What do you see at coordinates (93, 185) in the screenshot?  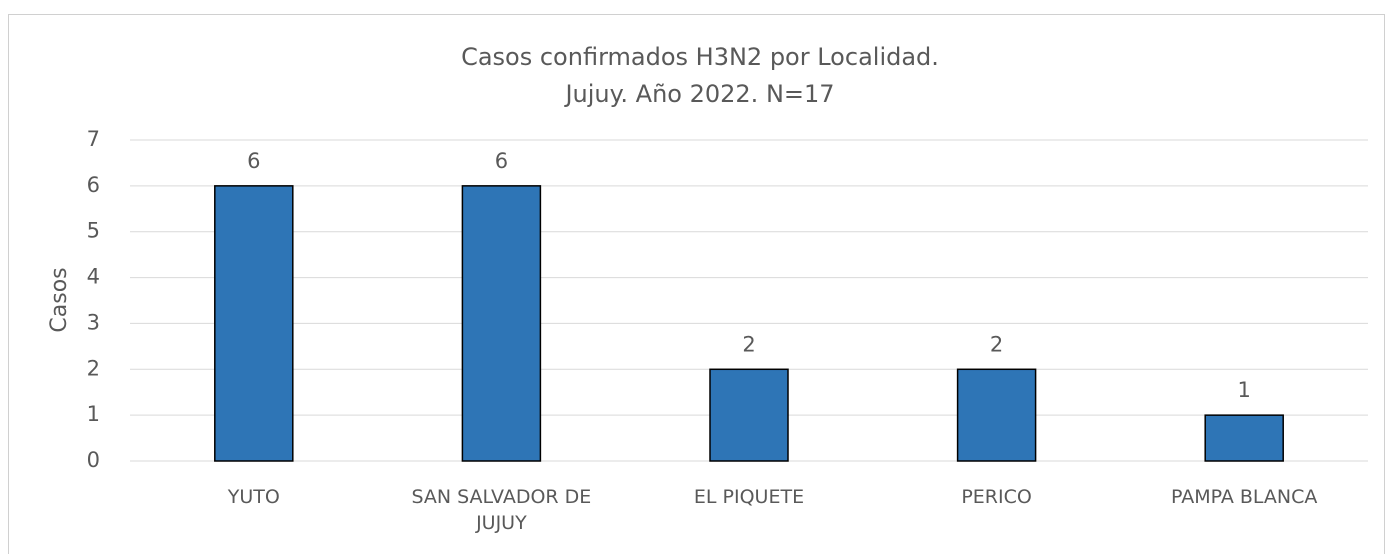 I see `y-tick-label: 6` at bounding box center [93, 185].